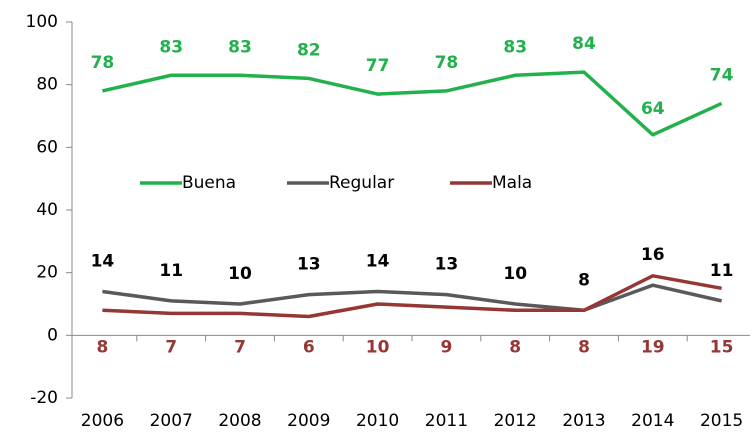 The height and width of the screenshot is (442, 752). Describe the element at coordinates (653, 255) in the screenshot. I see `data-label: 16` at that location.